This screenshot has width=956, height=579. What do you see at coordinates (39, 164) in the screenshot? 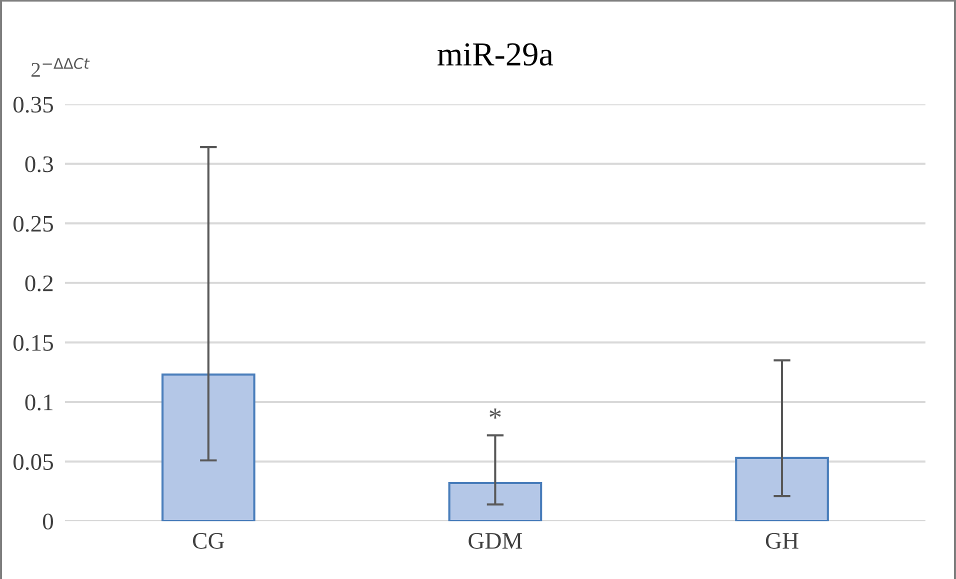
I see `y-tick-label: 0.3` at bounding box center [39, 164].